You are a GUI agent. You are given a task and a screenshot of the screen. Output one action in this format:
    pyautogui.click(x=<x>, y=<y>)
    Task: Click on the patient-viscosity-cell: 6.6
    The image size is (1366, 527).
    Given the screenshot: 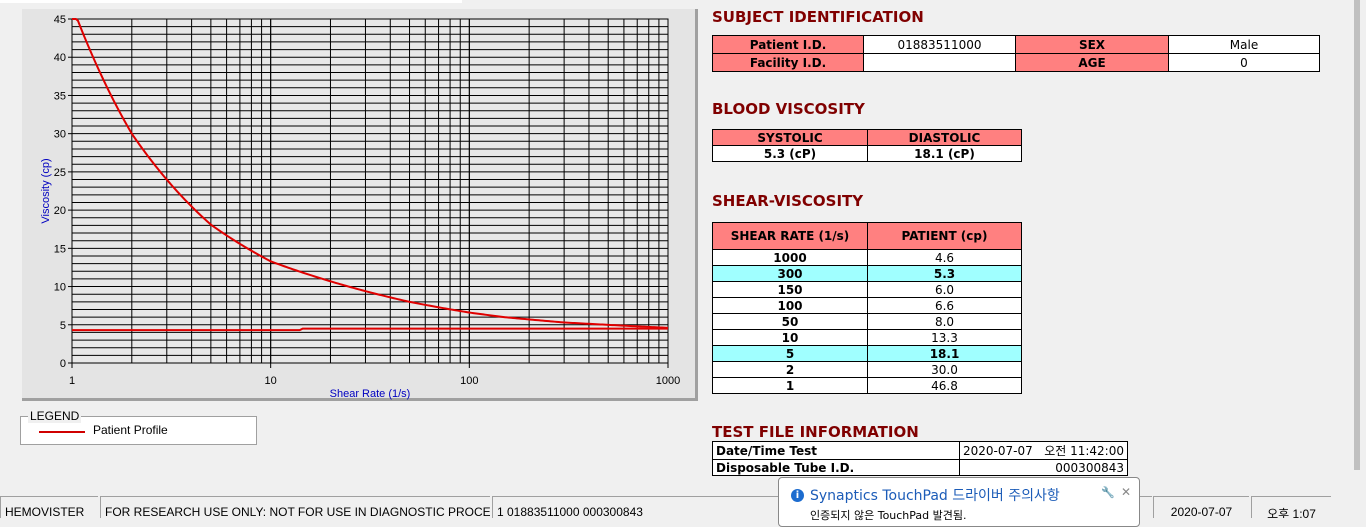 What is the action you would take?
    pyautogui.click(x=944, y=305)
    